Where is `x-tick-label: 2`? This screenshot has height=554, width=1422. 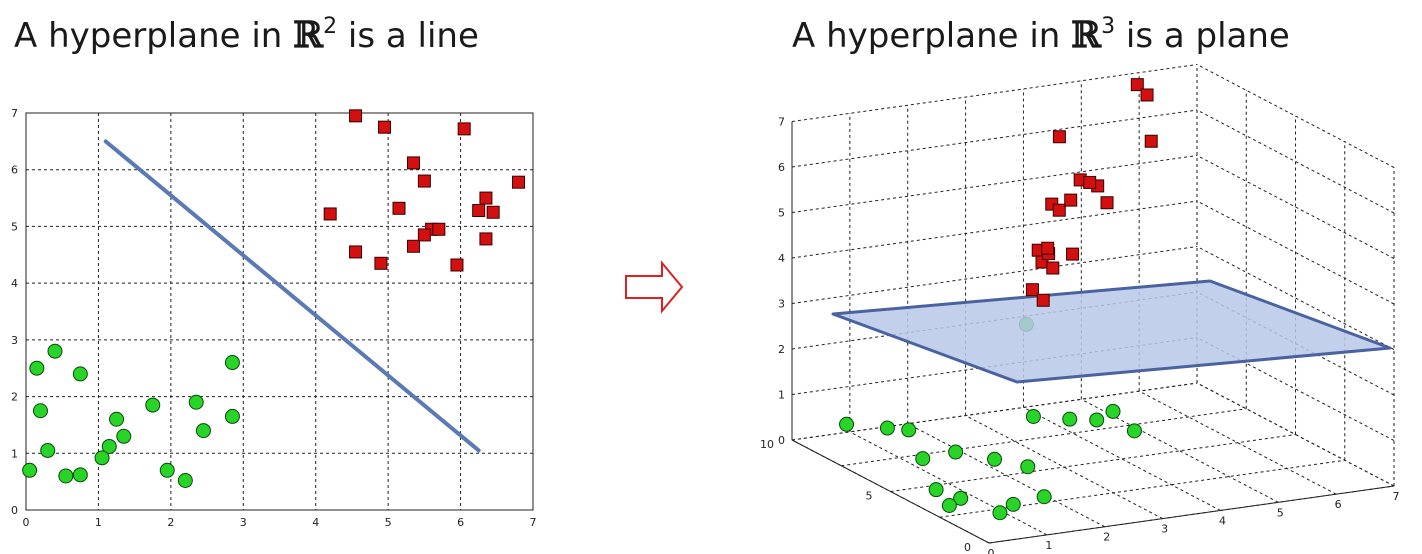 x-tick-label: 2 is located at coordinates (1106, 537).